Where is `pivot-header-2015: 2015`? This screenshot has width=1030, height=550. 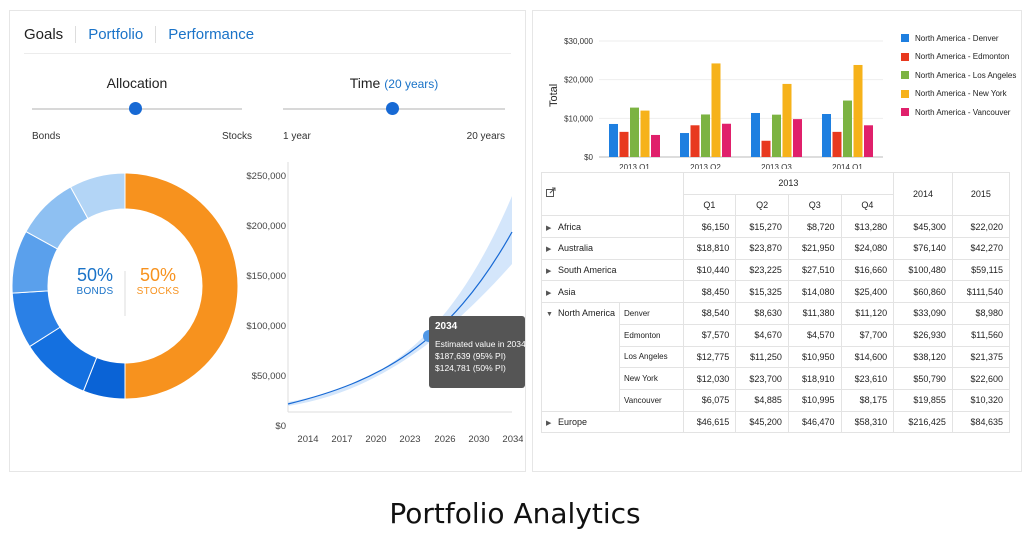
pivot-header-2015: 2015 is located at coordinates (981, 194).